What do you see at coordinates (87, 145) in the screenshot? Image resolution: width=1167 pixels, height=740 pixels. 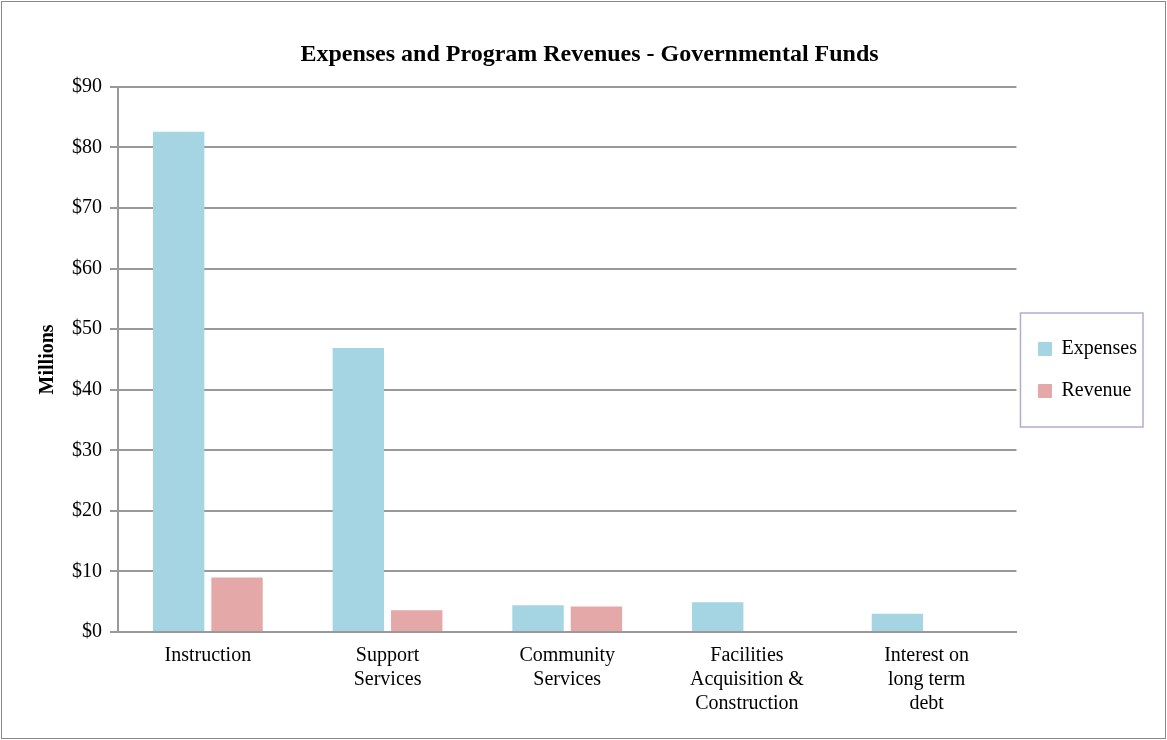 I see `y-tick-label: $80` at bounding box center [87, 145].